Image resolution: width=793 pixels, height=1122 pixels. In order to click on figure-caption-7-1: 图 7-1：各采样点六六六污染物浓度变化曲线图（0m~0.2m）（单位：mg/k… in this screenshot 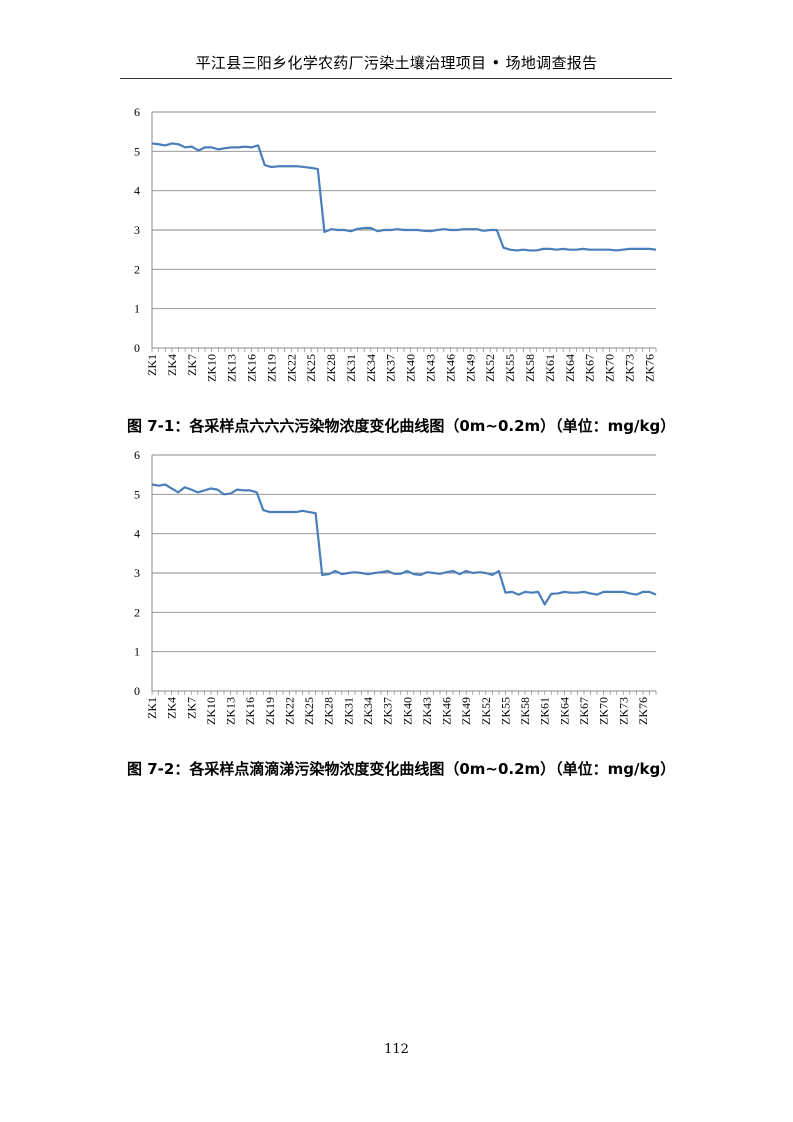, I will do `click(401, 426)`.